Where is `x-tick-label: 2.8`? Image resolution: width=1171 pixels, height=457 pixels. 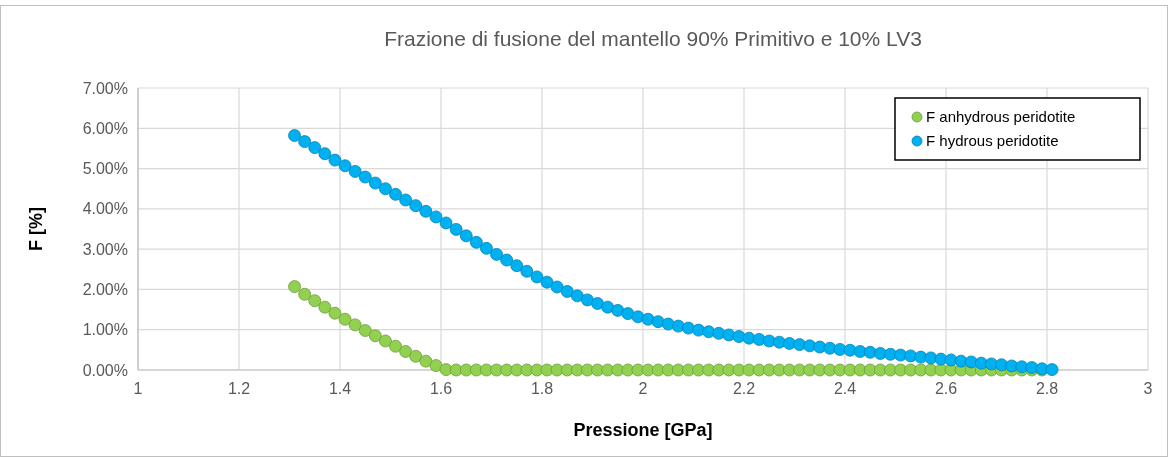
x-tick-label: 2.8 is located at coordinates (1047, 388).